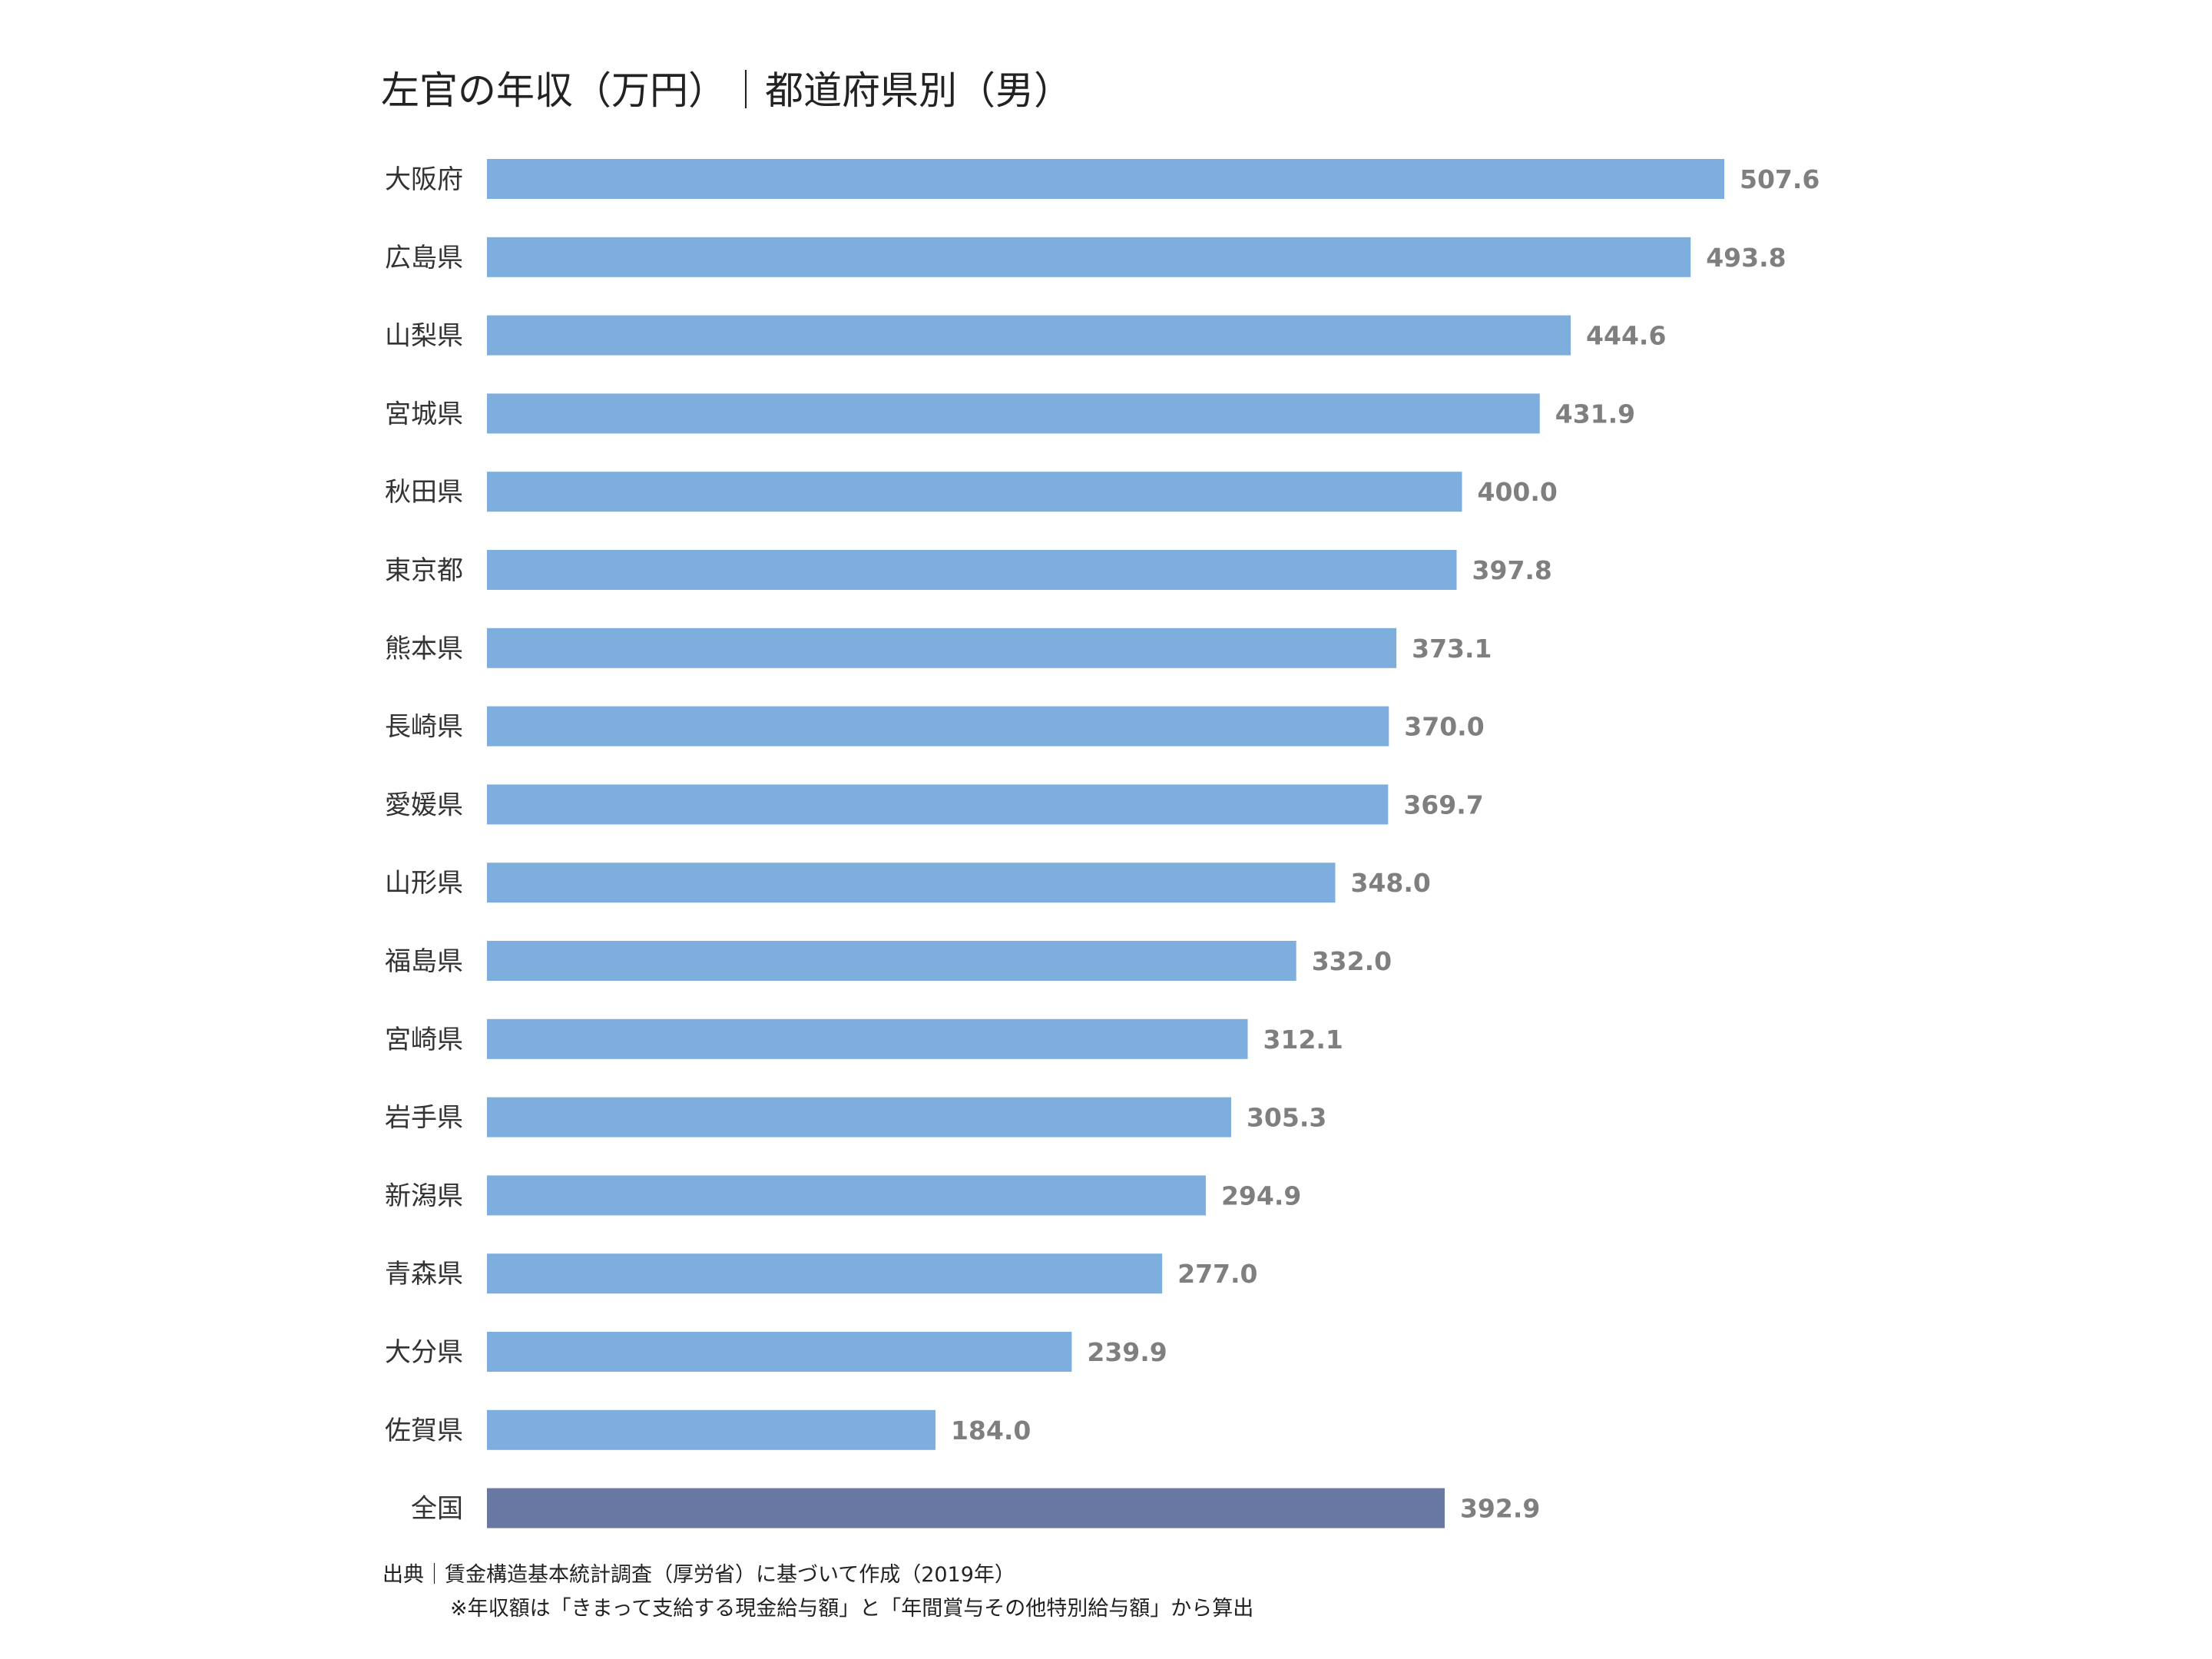 The image size is (2212, 1659). Describe the element at coordinates (1595, 414) in the screenshot. I see `value-label: 431.9` at that location.